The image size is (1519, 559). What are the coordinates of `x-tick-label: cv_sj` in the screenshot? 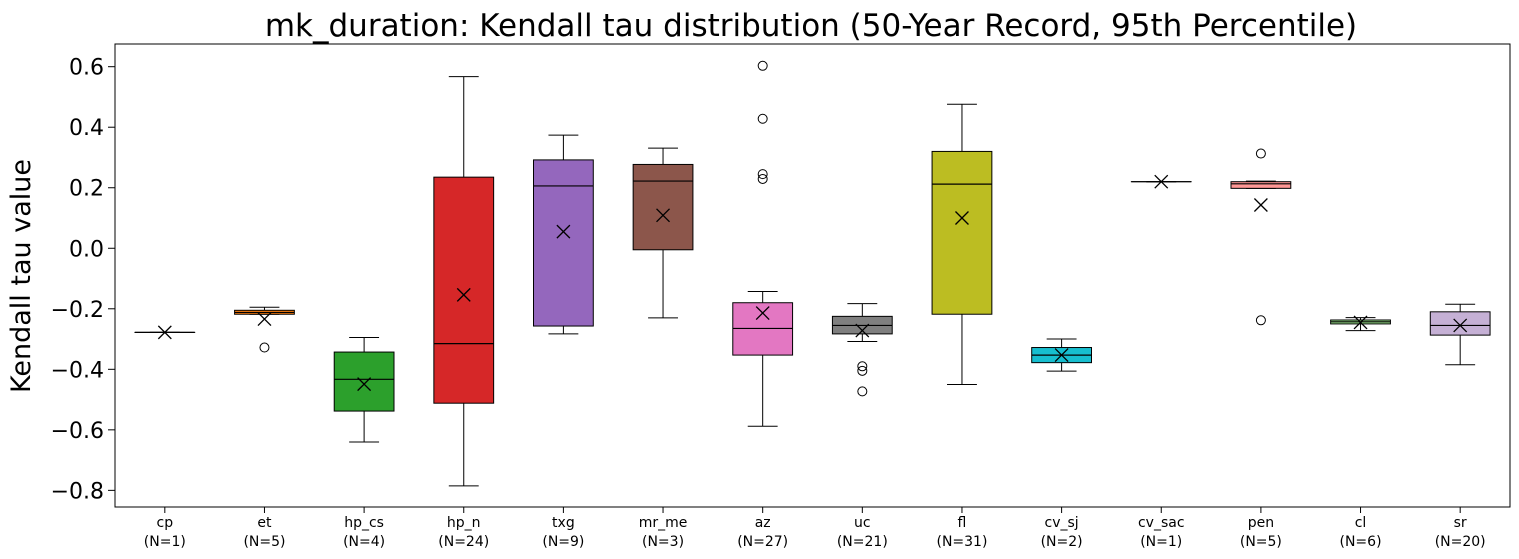 It's located at (1062, 523).